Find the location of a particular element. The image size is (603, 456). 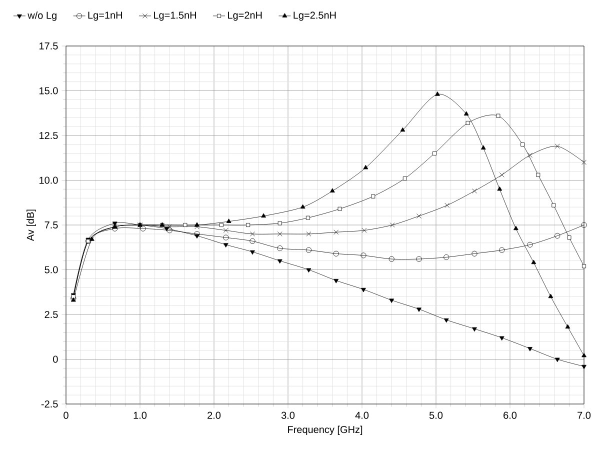

x-tick-label: 1.0 is located at coordinates (140, 415).